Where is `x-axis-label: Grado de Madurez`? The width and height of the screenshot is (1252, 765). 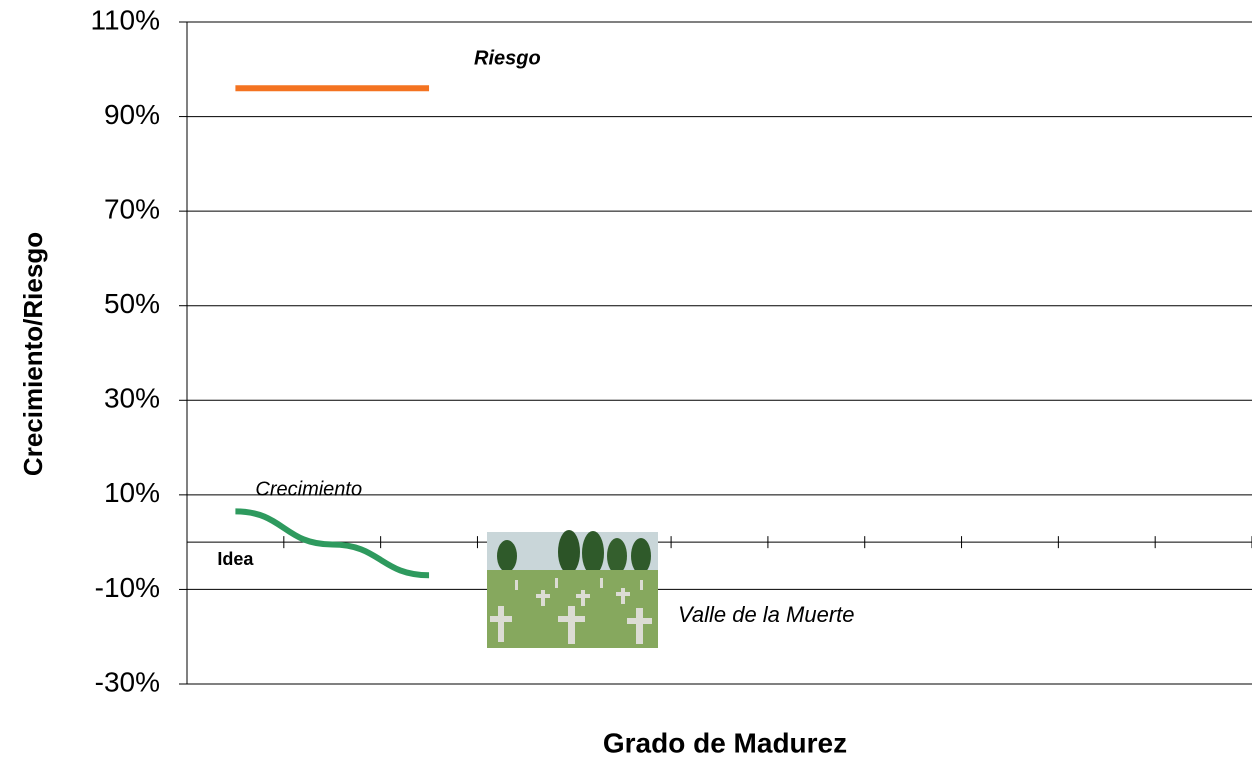
x-axis-label: Grado de Madurez is located at coordinates (725, 742).